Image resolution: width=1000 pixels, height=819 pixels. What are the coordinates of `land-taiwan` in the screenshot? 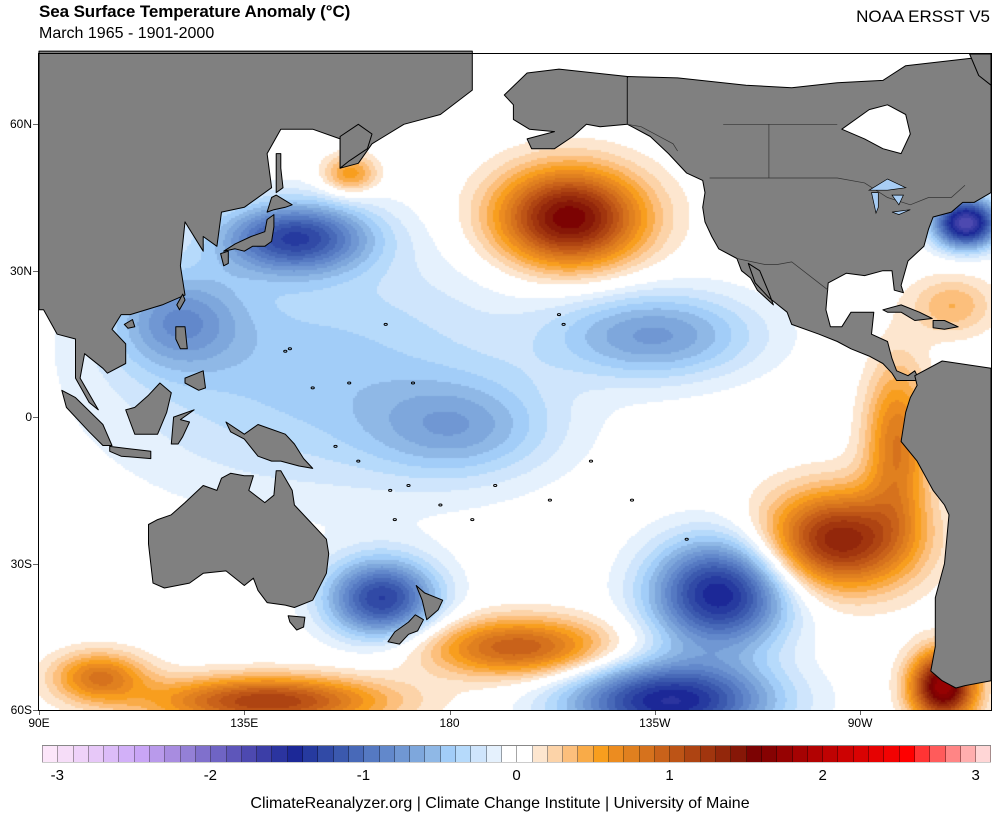 It's located at (181, 302).